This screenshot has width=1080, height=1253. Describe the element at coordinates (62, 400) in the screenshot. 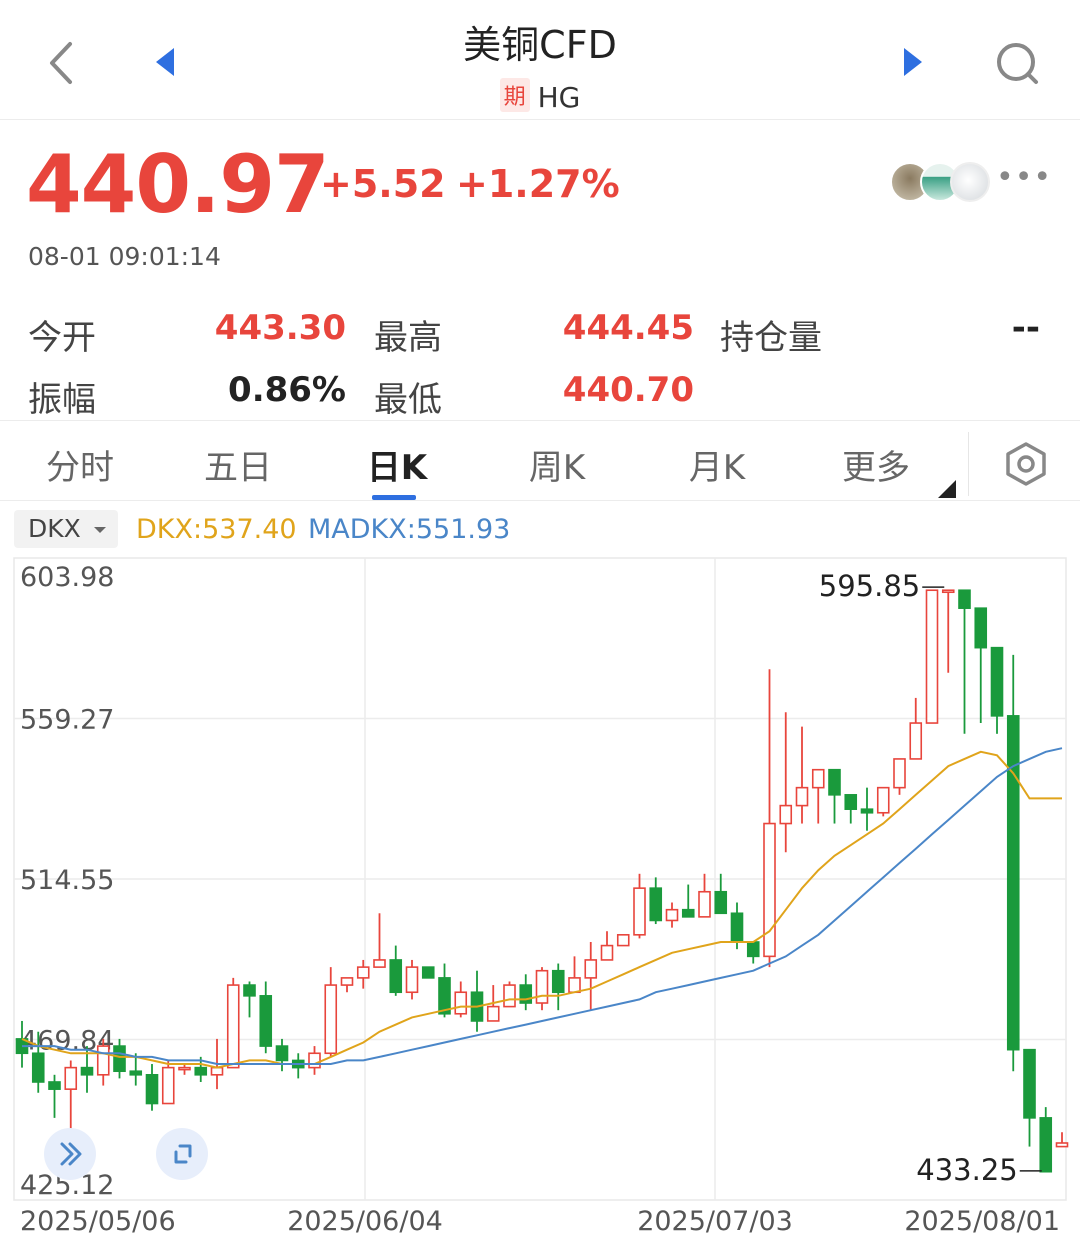

I see `amplitude-label: 振幅` at that location.